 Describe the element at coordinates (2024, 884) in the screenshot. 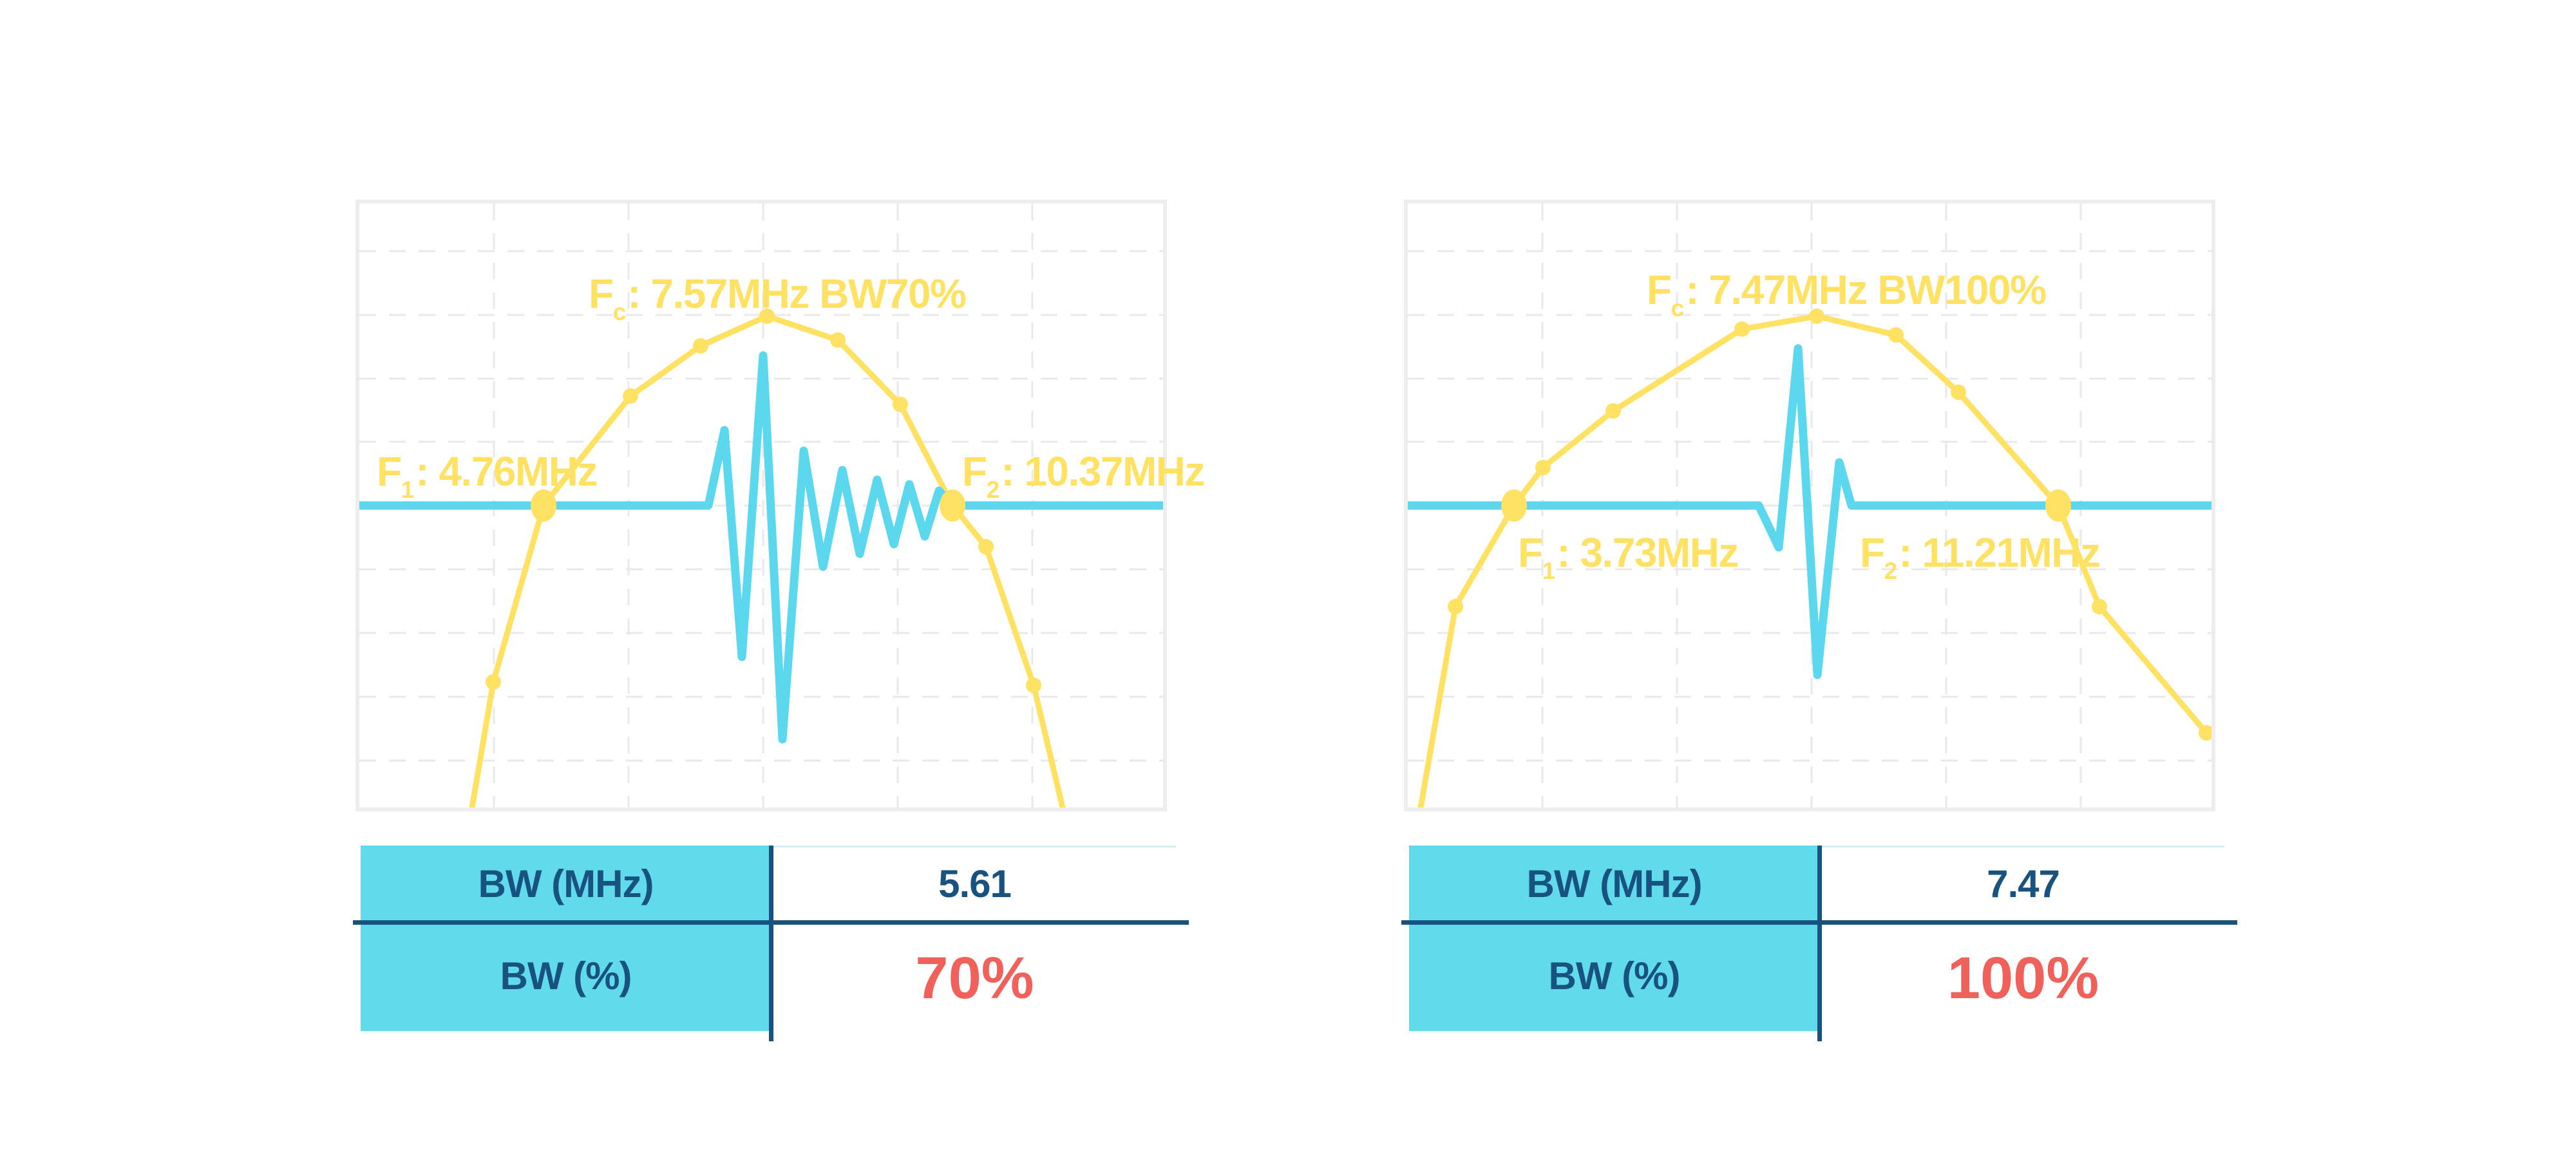

I see `bw-mhz-row-value: 7.47` at that location.